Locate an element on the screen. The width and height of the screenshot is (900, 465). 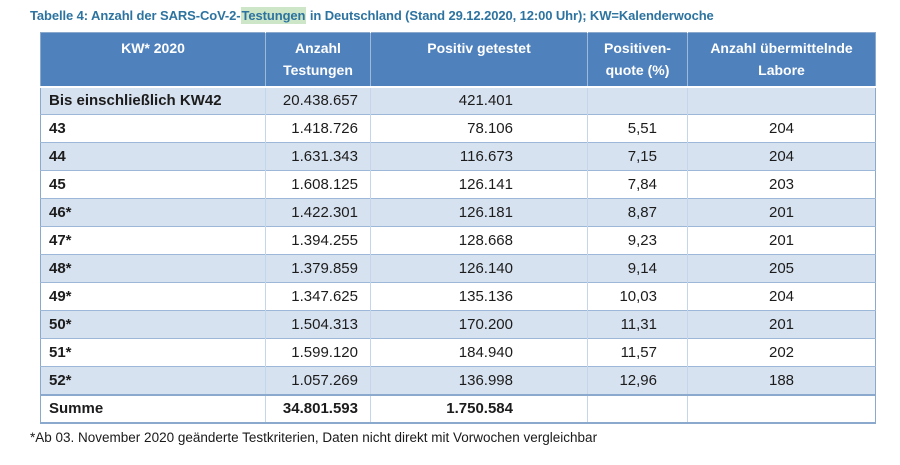
table-cell: 11,31 is located at coordinates (637, 324).